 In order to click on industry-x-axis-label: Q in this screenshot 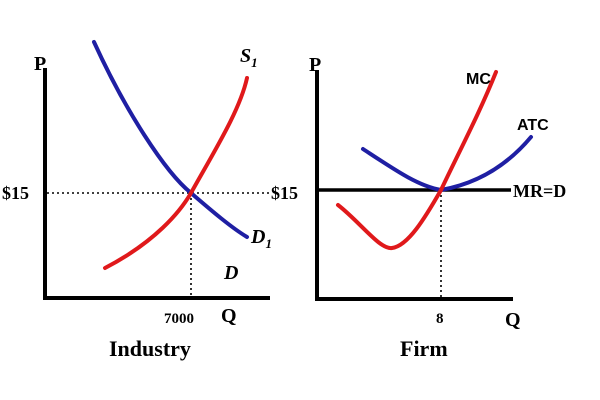, I will do `click(229, 316)`.